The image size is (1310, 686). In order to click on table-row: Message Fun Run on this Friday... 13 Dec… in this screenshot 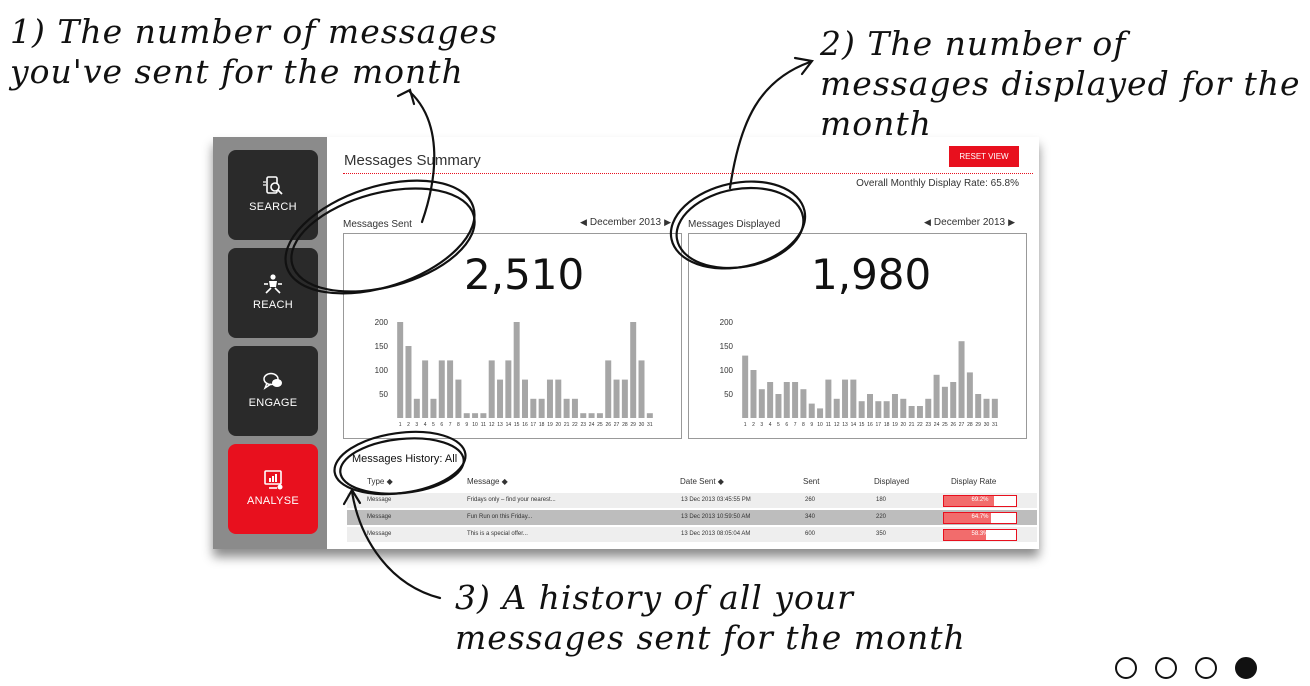, I will do `click(692, 517)`.